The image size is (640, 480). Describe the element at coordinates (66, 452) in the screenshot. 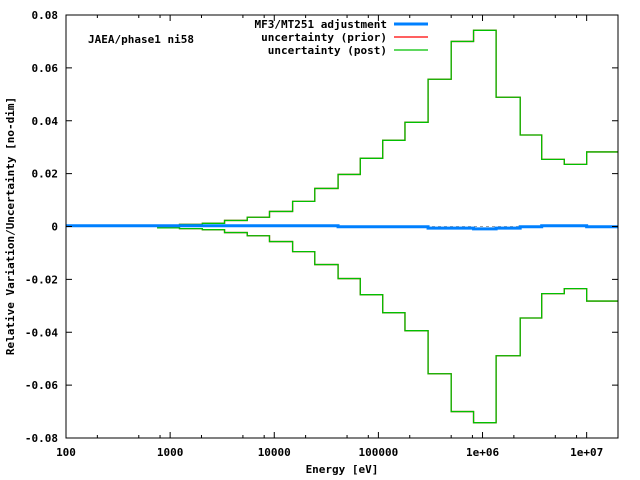

I see `x-tick-label: 100` at that location.